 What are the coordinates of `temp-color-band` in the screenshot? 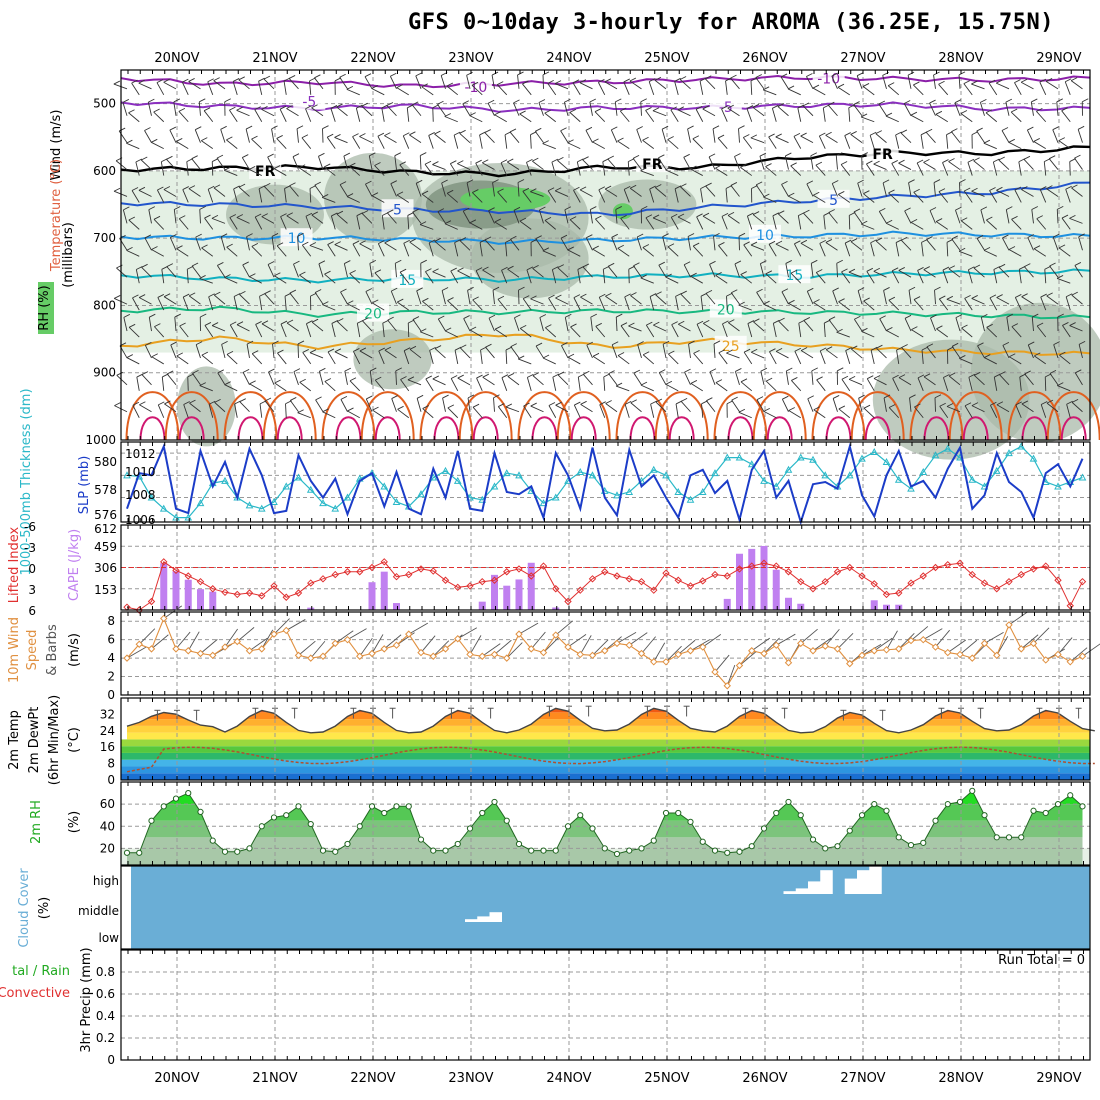 It's located at (605, 749).